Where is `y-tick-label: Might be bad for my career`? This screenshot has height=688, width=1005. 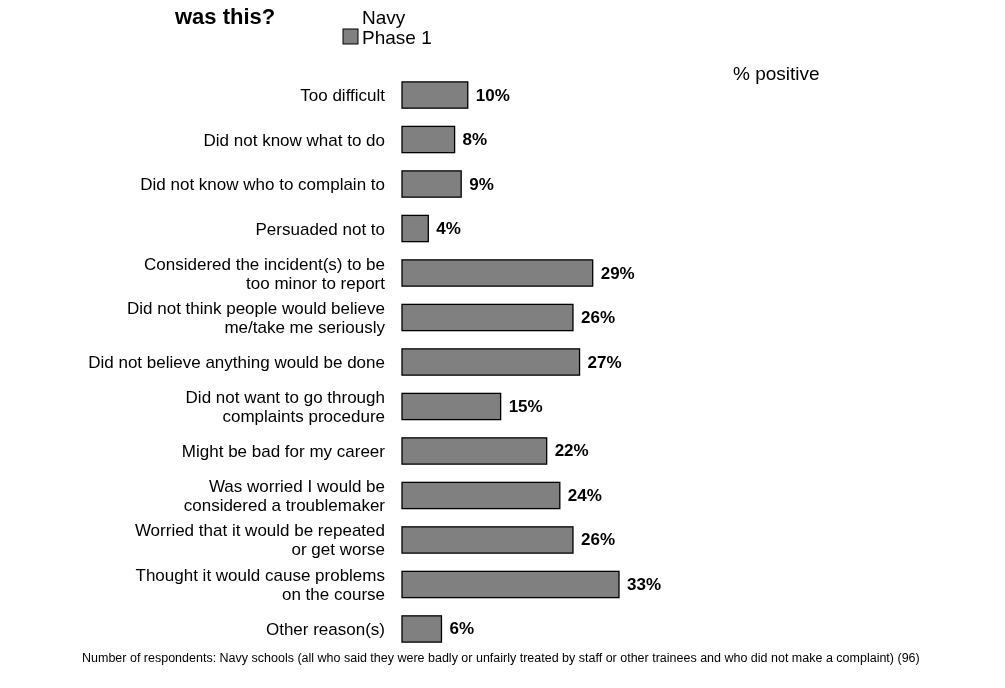 y-tick-label: Might be bad for my career is located at coordinates (283, 451).